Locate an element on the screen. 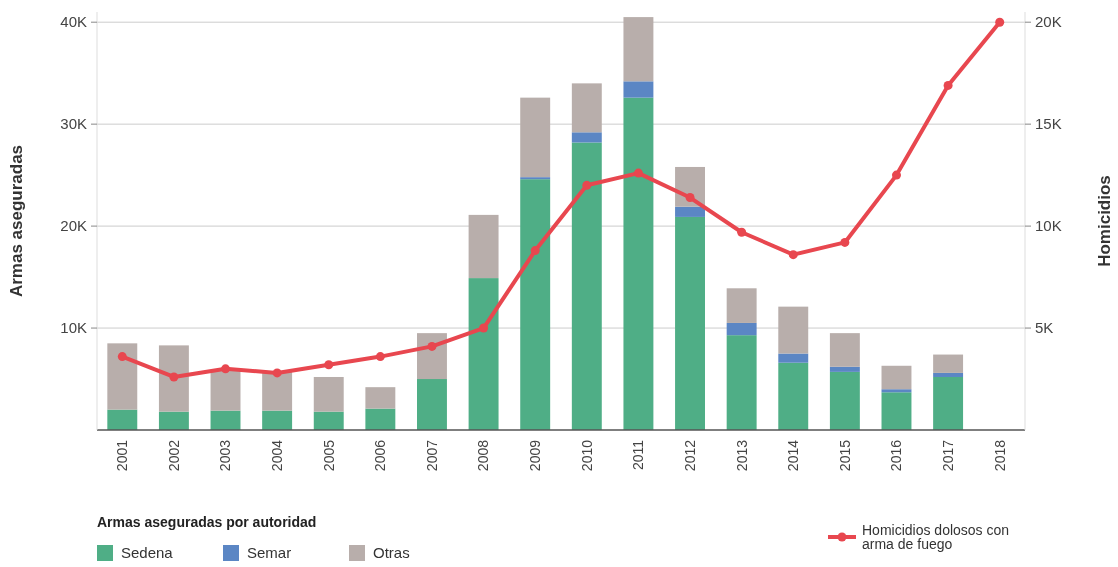 The height and width of the screenshot is (567, 1118). x-tick-label: 2012 is located at coordinates (689, 455).